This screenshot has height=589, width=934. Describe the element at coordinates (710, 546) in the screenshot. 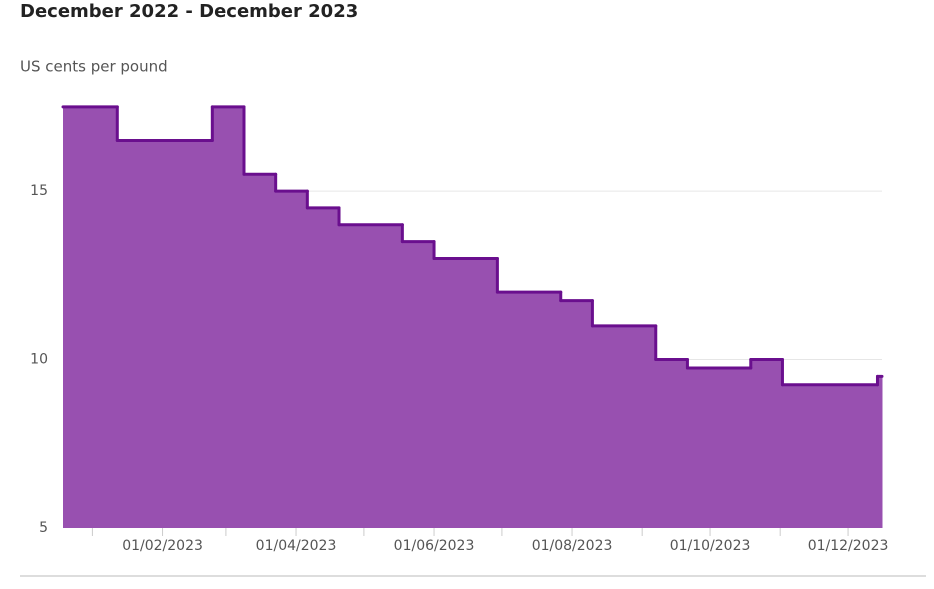

I see `x-tick-label: 01/10/2023` at that location.